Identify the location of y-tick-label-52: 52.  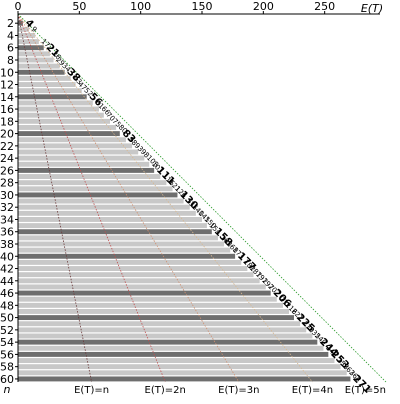
(7, 330).